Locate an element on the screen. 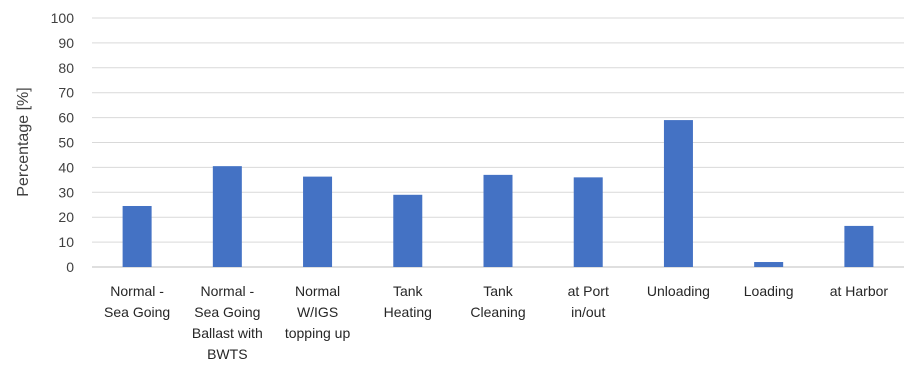 This screenshot has width=909, height=365. y-tick-label: 60 is located at coordinates (66, 118).